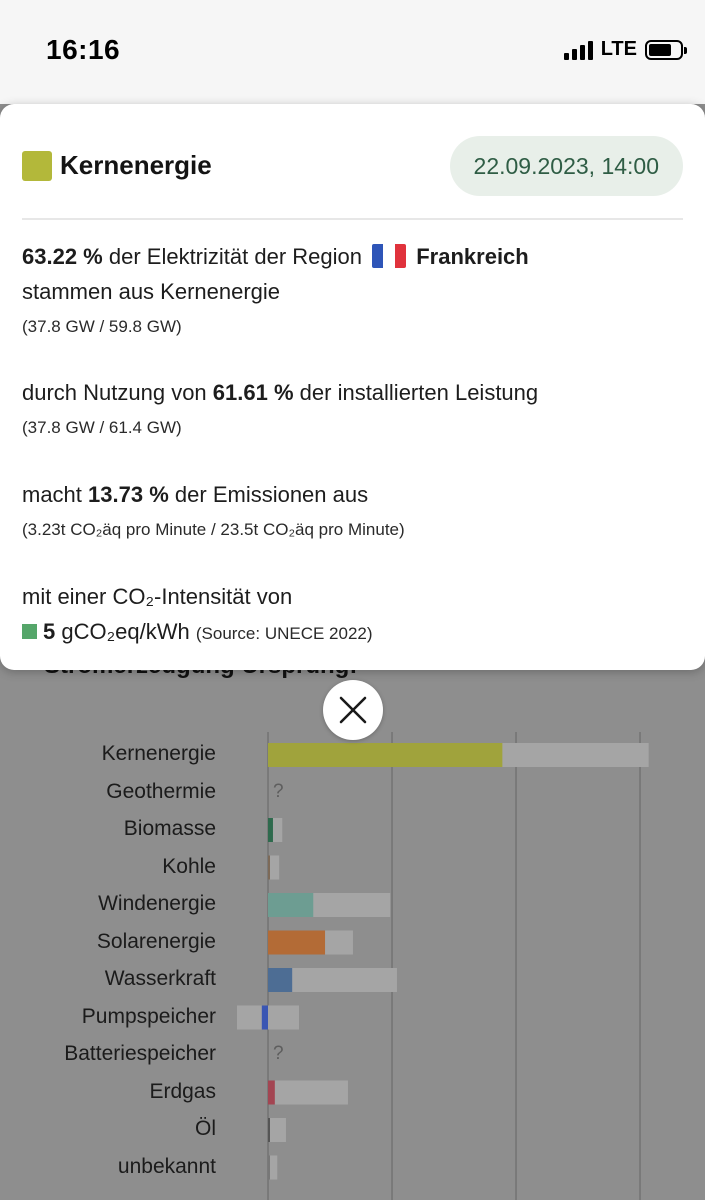  What do you see at coordinates (352, 168) in the screenshot?
I see `popup-header: Kernenergie 22.09.2023, 14:00` at bounding box center [352, 168].